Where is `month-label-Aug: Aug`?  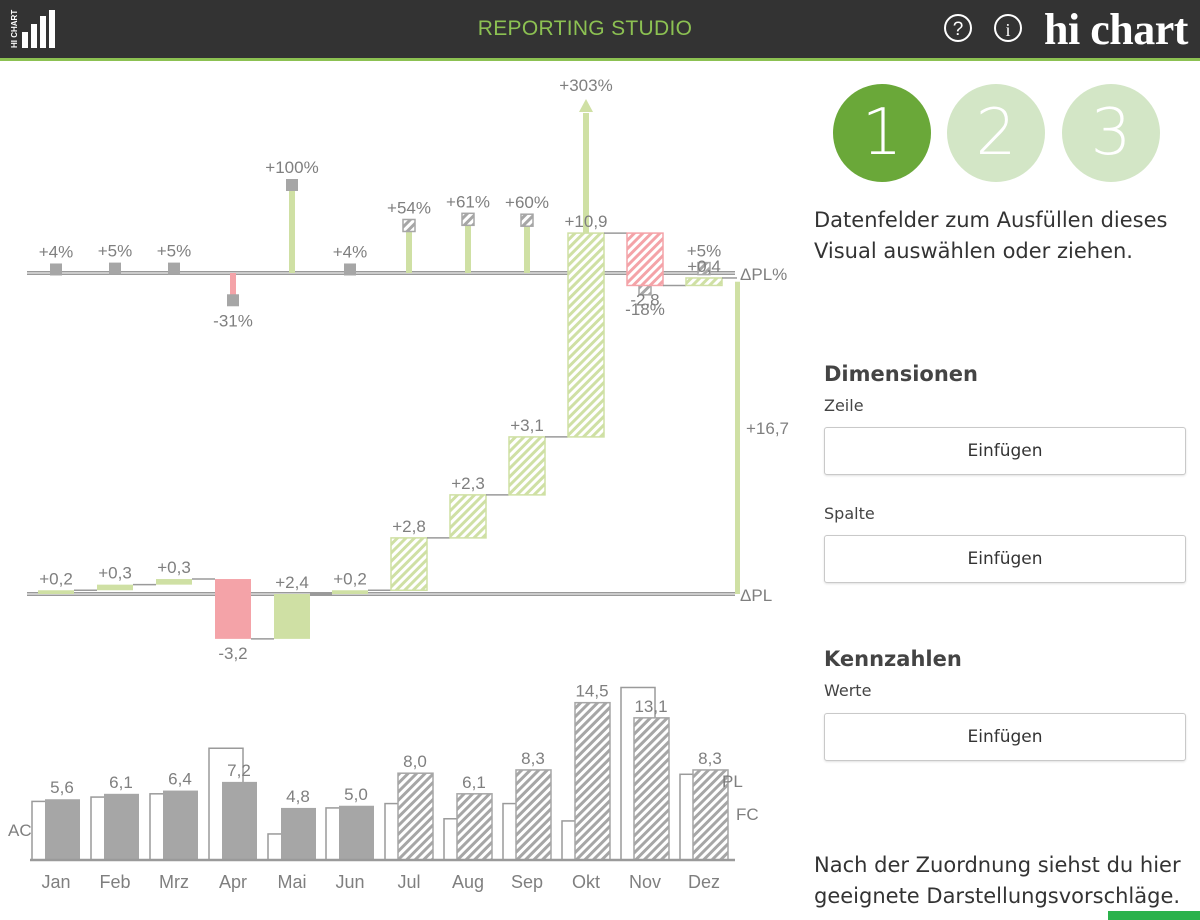
month-label-Aug: Aug is located at coordinates (468, 882).